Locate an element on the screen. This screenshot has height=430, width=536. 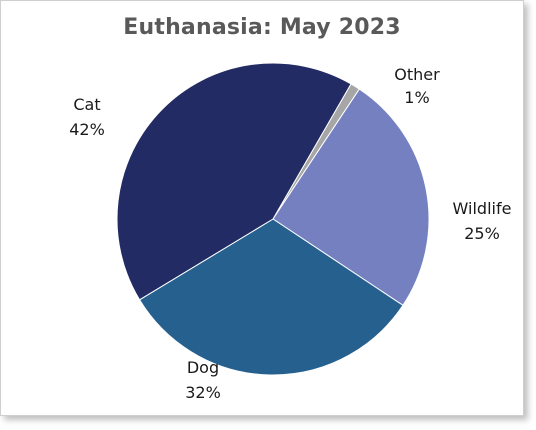
slice-label-other: Other is located at coordinates (417, 74).